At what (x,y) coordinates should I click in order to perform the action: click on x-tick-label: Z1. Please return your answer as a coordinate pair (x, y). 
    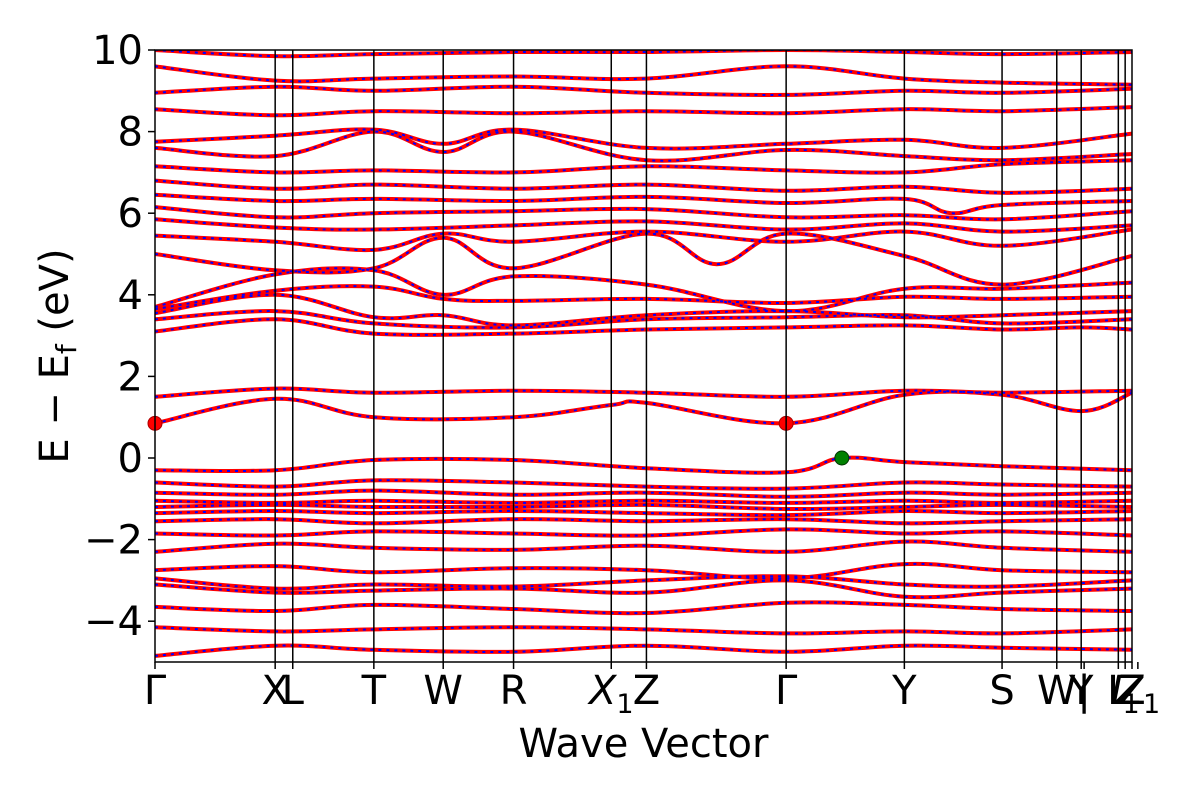
    Looking at the image, I should click on (1138, 694).